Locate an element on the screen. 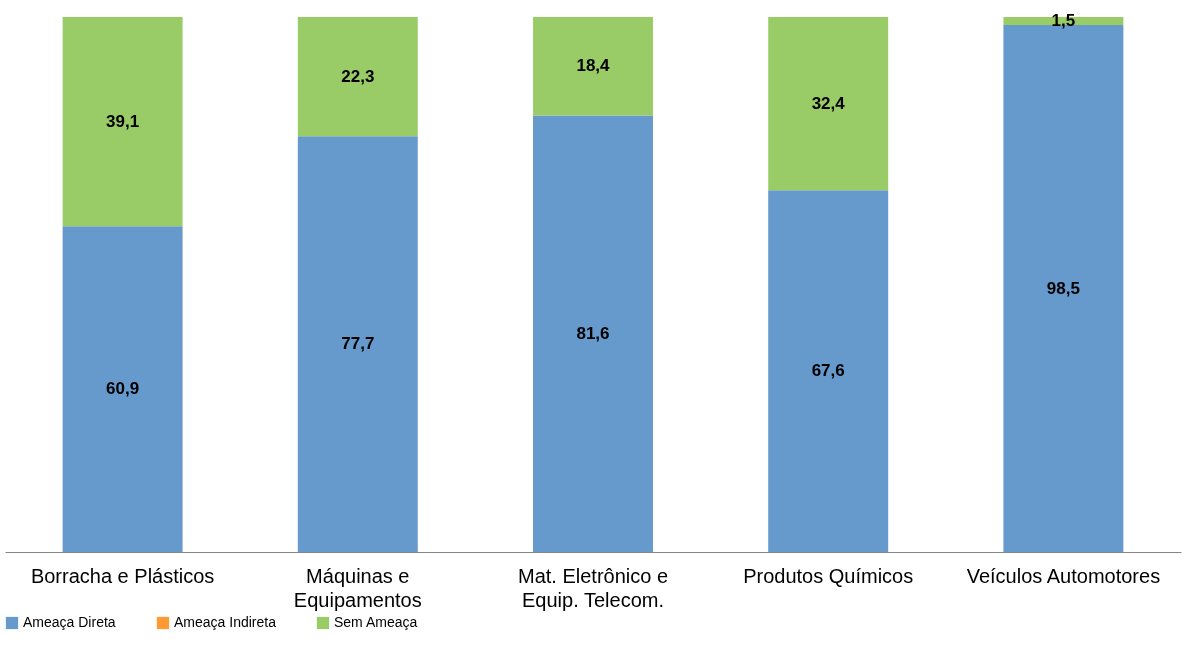  data-label: 77,7 is located at coordinates (358, 344).